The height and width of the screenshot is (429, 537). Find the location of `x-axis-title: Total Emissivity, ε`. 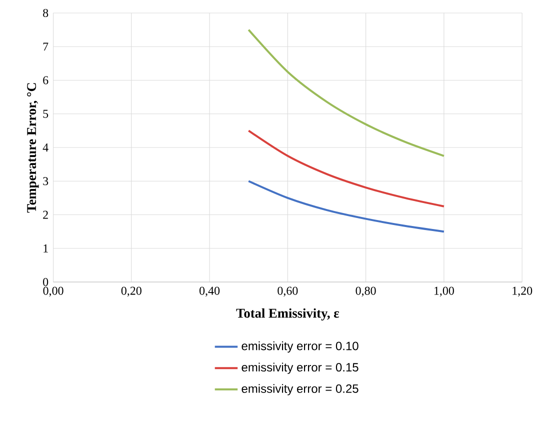

x-axis-title: Total Emissivity, ε is located at coordinates (288, 314).